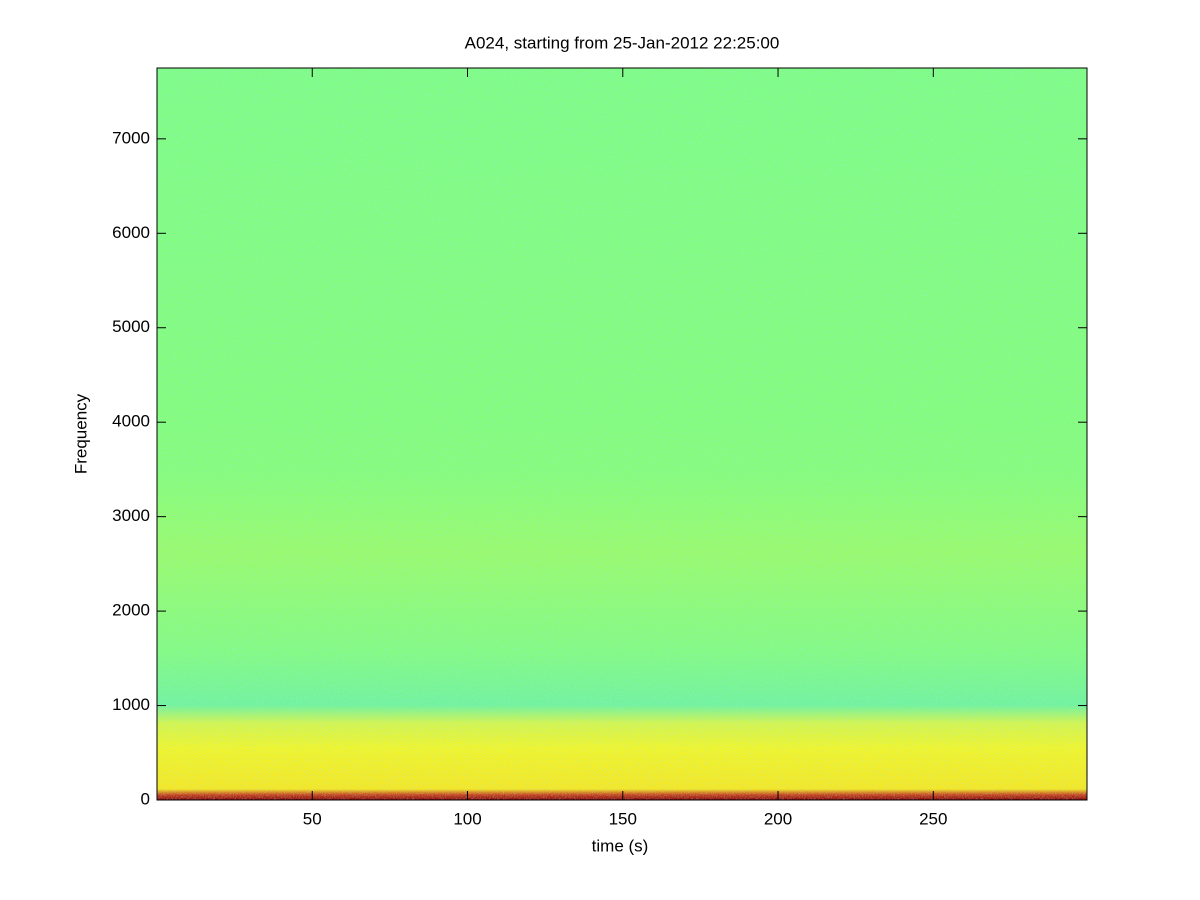 The image size is (1200, 900). I want to click on y-tick-label: 2000, so click(131, 610).